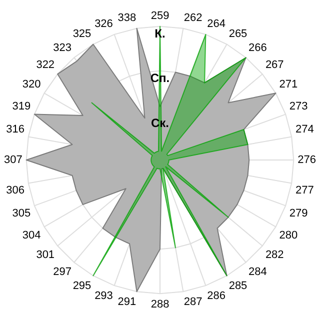 This screenshot has height=320, width=320. Describe the element at coordinates (103, 24) in the screenshot. I see `spoke-label: 326` at that location.